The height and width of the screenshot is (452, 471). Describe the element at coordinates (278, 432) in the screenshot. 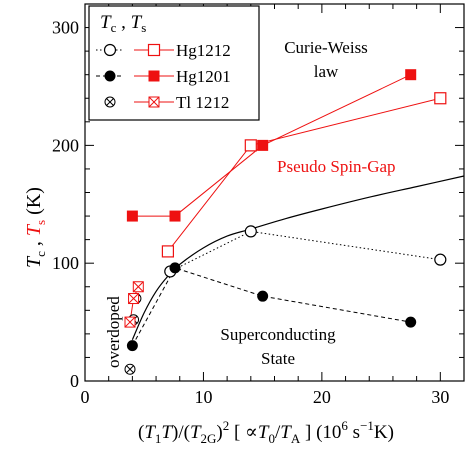

I see `x-label-slash: /` at that location.